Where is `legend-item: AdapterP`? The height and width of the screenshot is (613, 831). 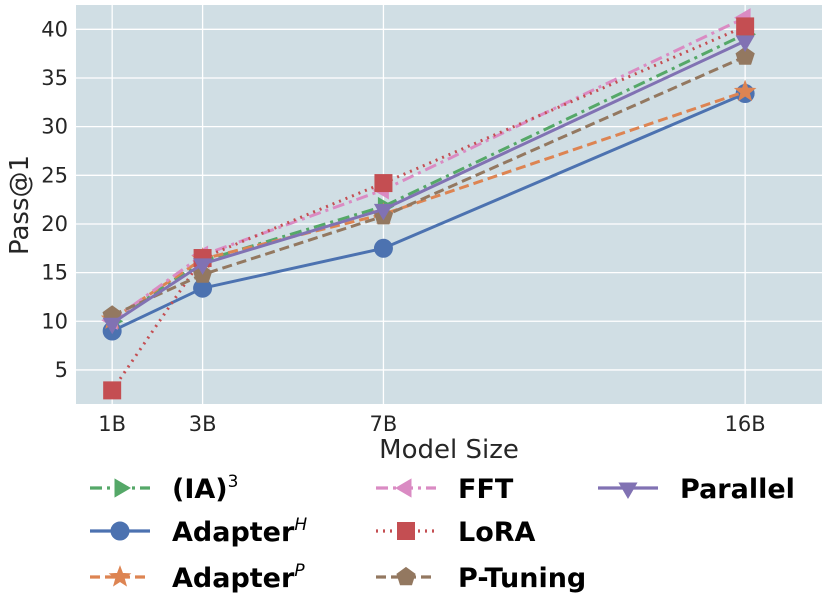
legend-item: AdapterP is located at coordinates (197, 577).